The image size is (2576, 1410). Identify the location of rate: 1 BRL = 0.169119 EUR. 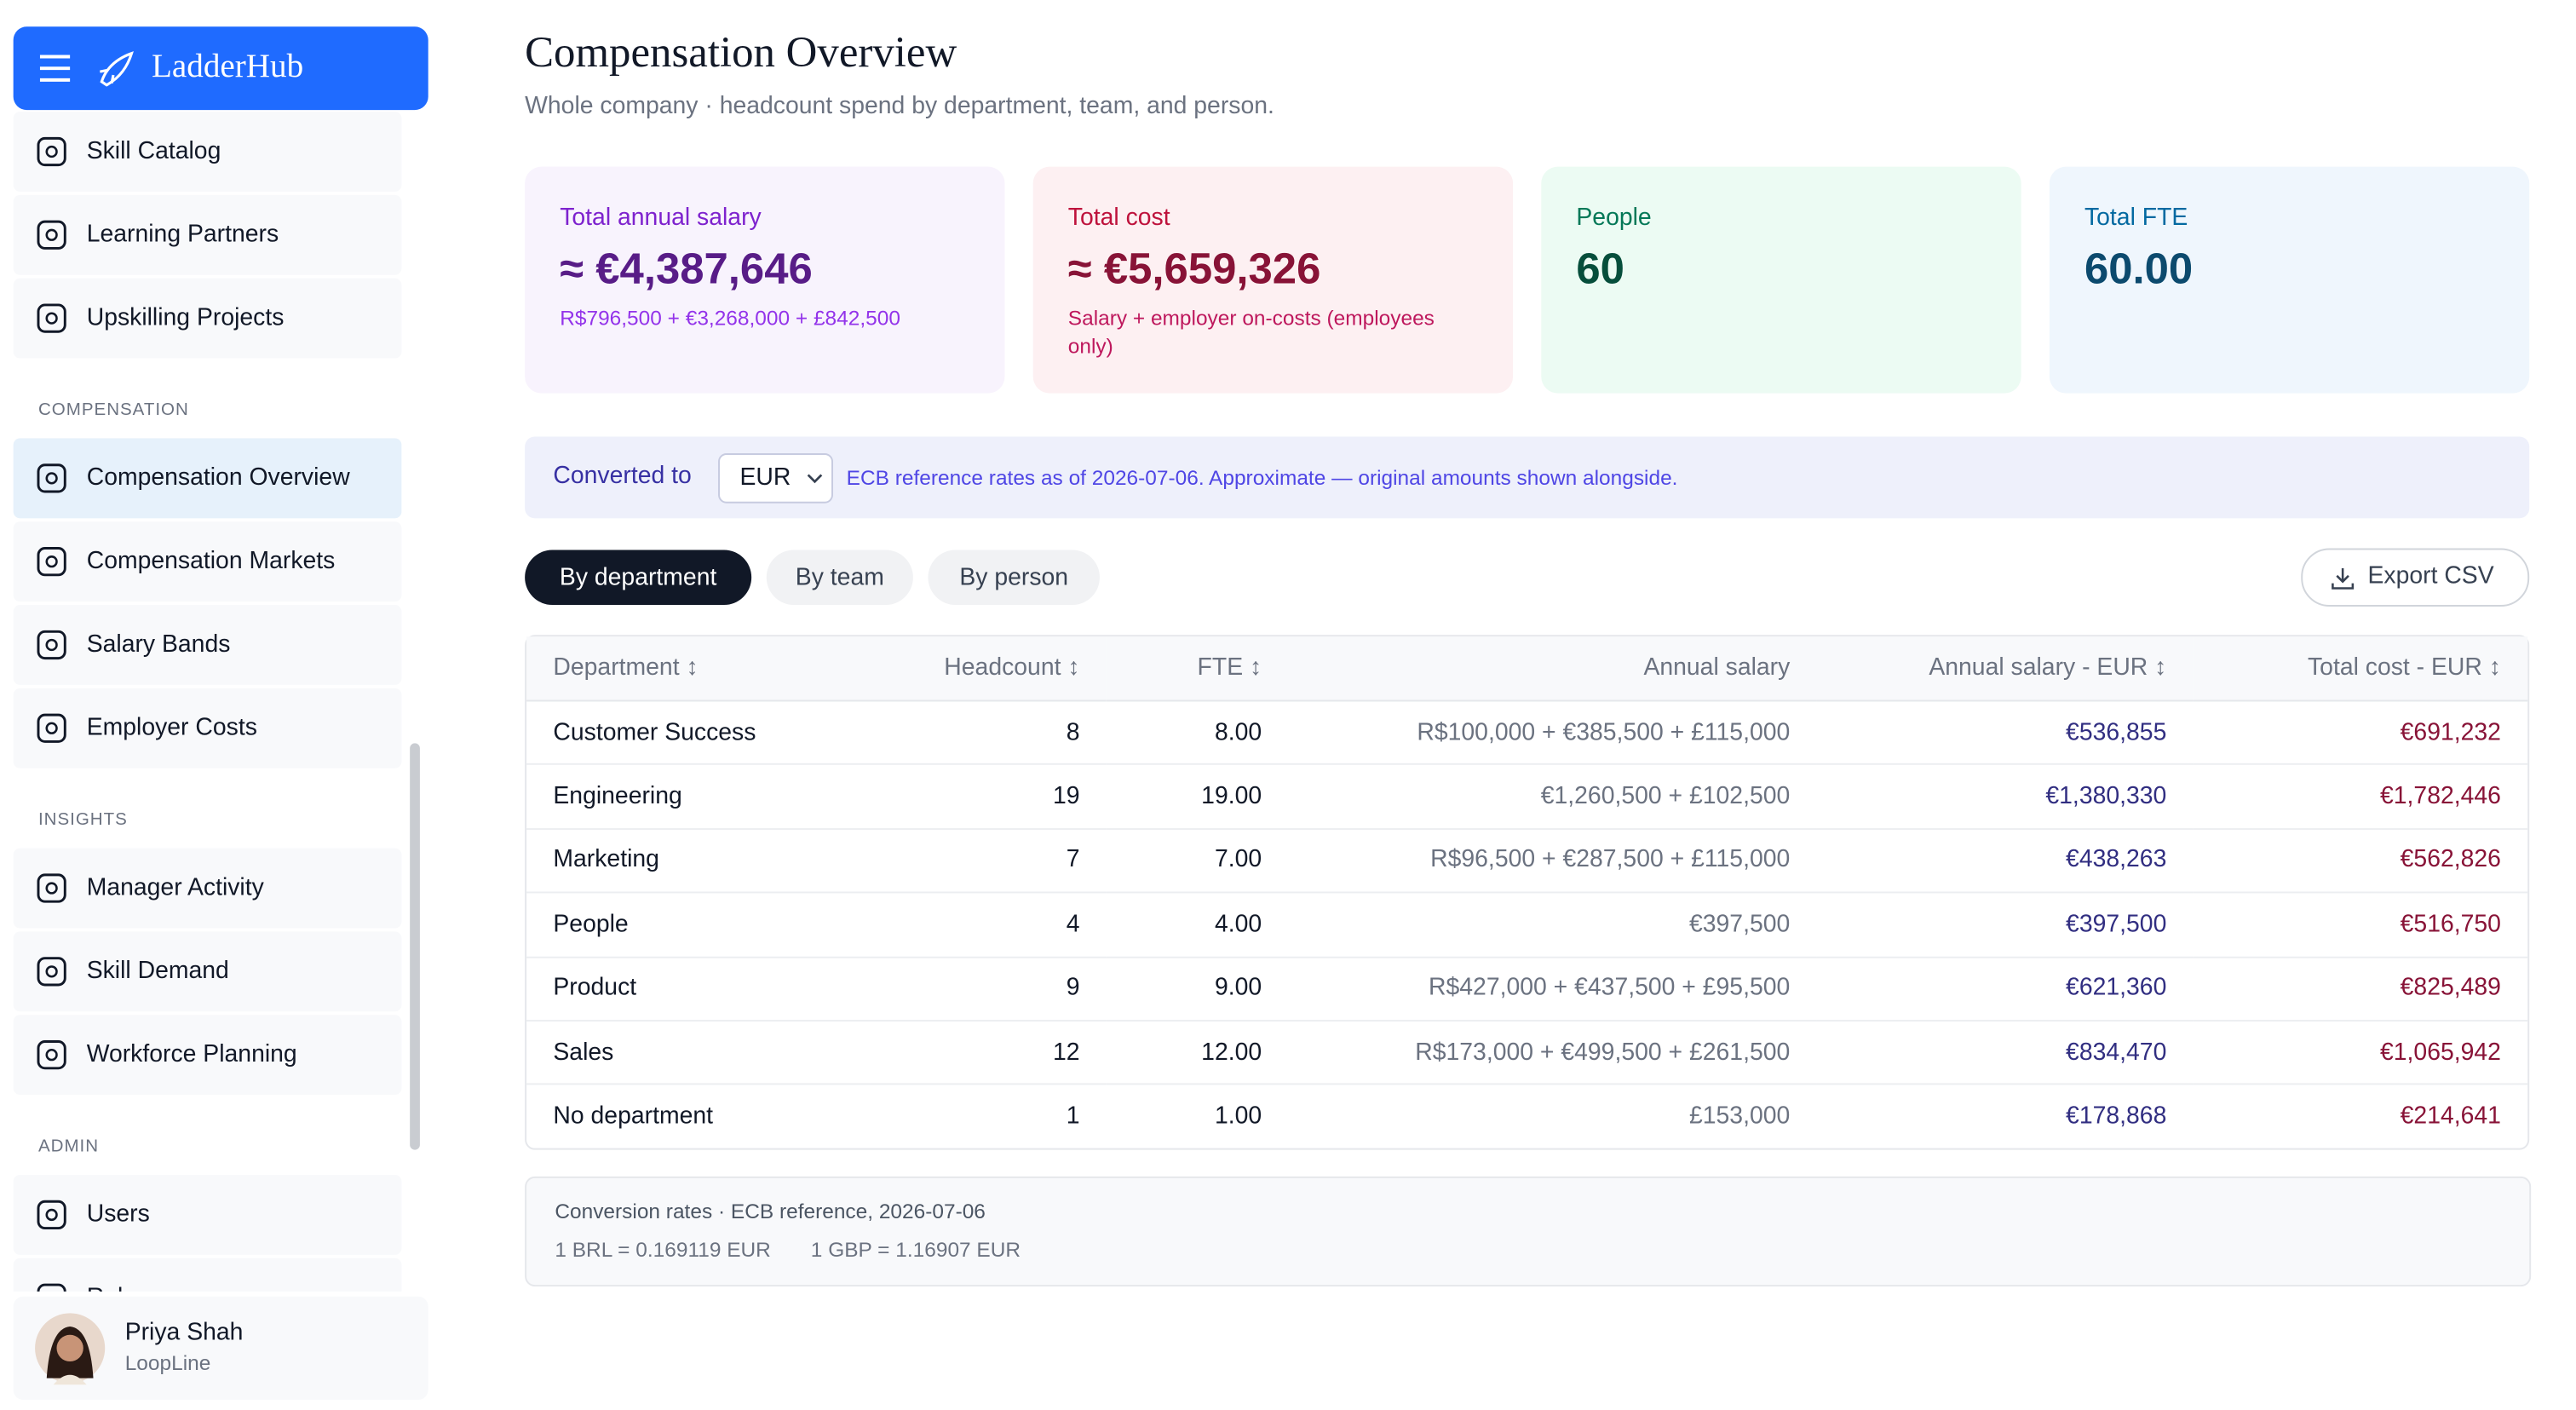
(663, 1250).